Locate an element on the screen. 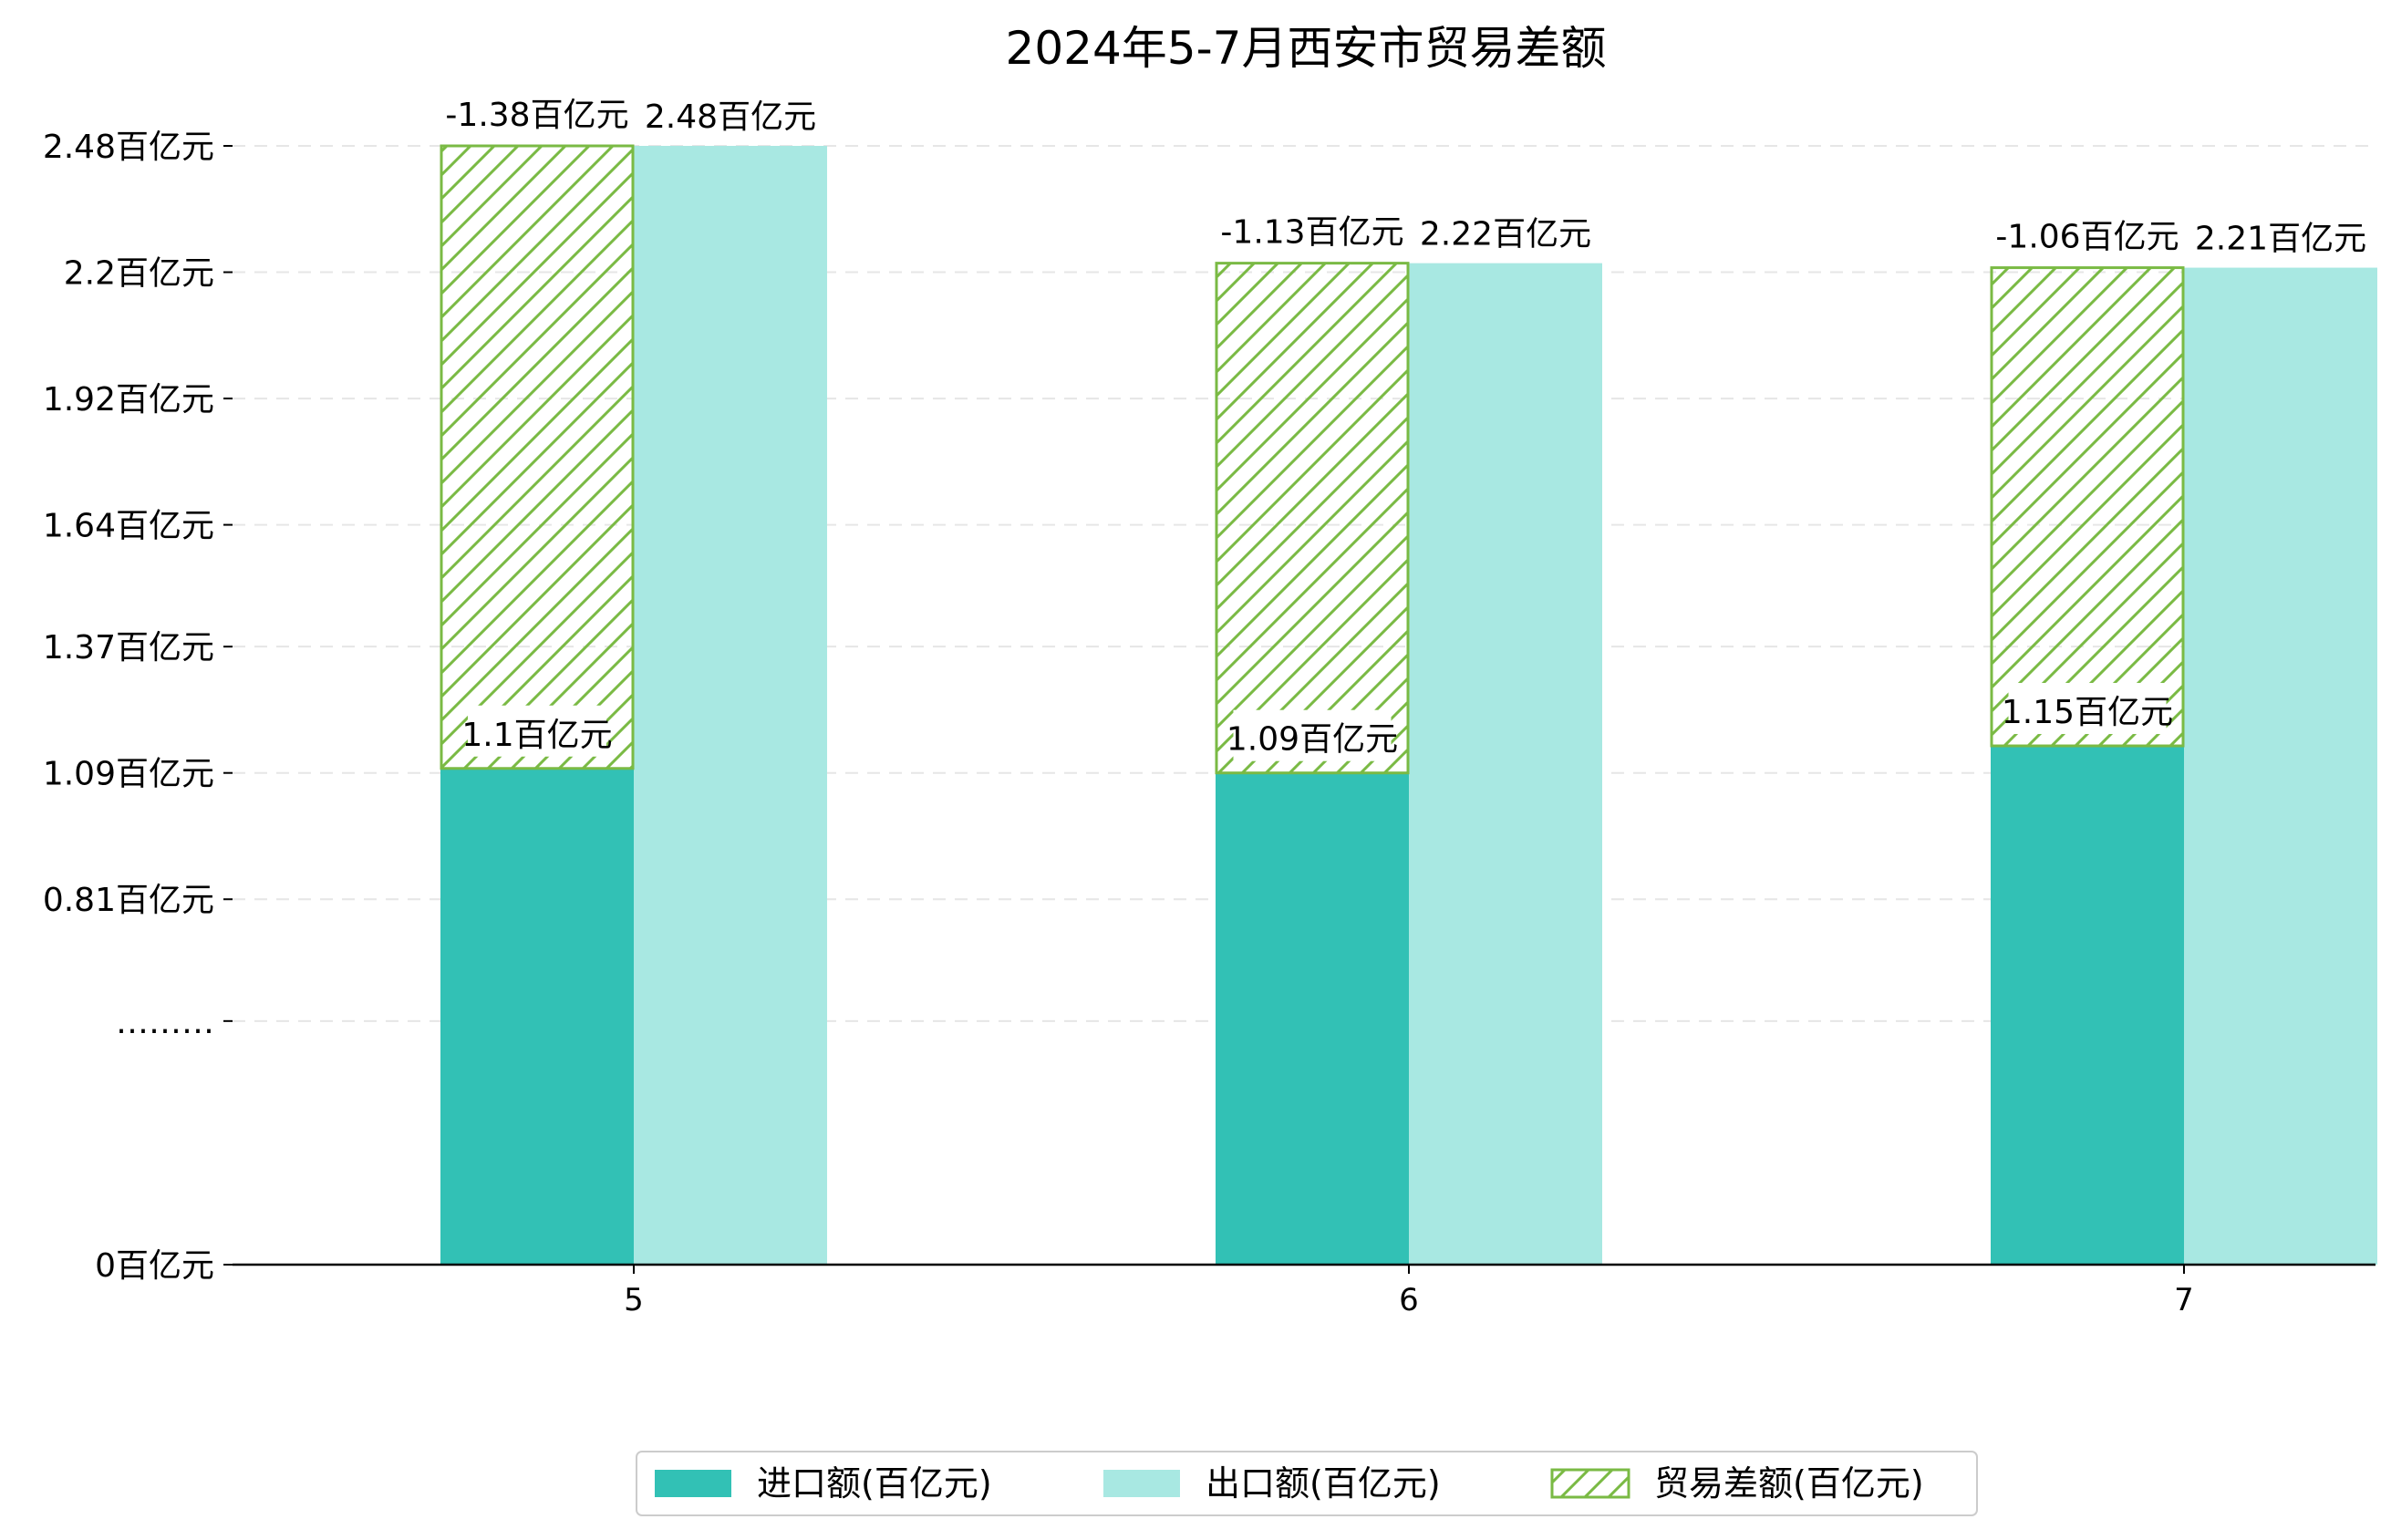 Image resolution: width=2391 pixels, height=1540 pixels. label-trade-balance: -1.13百亿元 is located at coordinates (1311, 233).